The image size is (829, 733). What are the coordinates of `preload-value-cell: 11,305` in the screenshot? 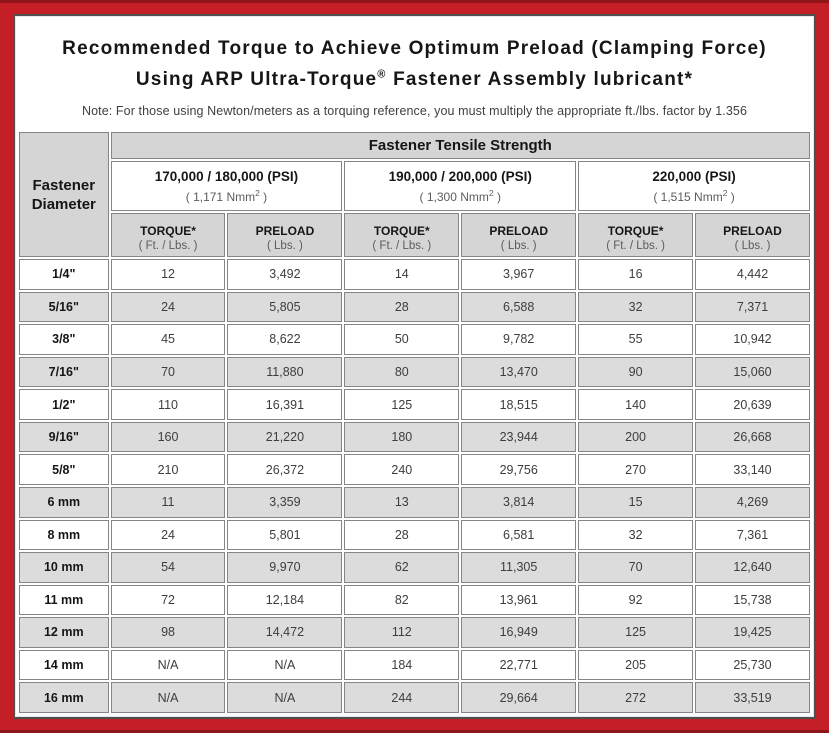 It's located at (519, 567).